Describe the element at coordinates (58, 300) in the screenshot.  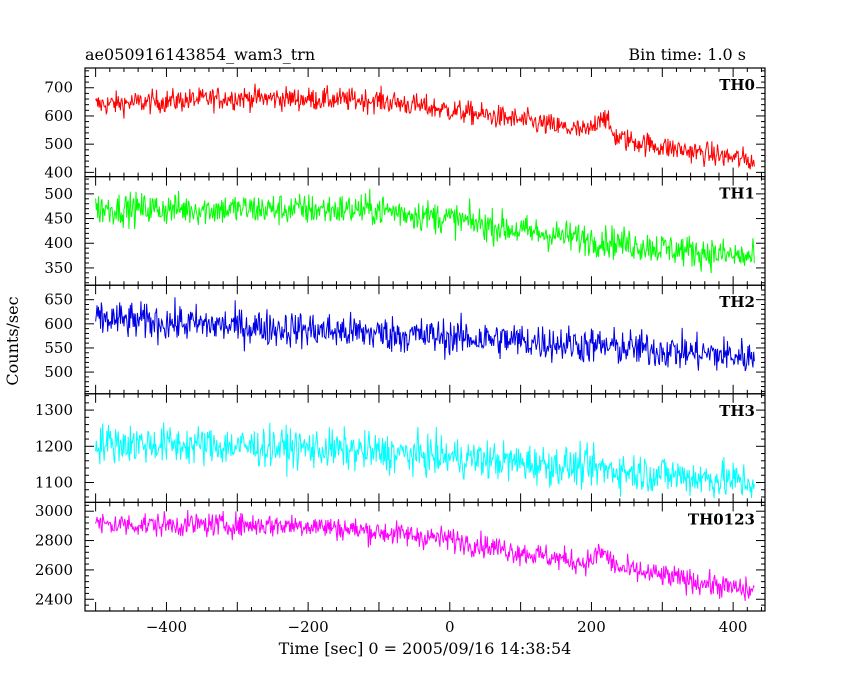
I see `y-tick-label: 650` at that location.